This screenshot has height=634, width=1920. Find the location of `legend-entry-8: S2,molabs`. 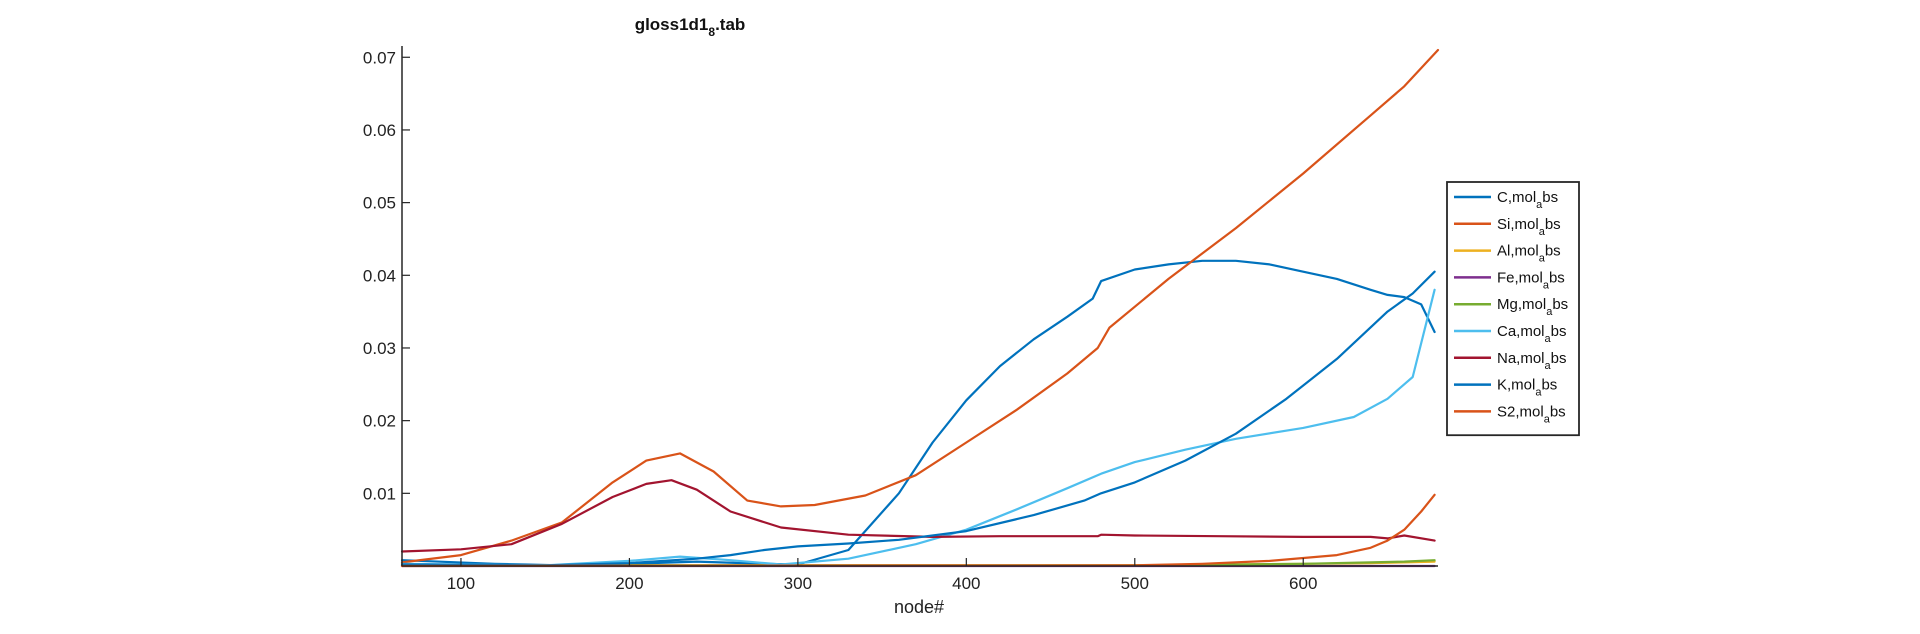

legend-entry-8: S2,molabs is located at coordinates (1531, 414).